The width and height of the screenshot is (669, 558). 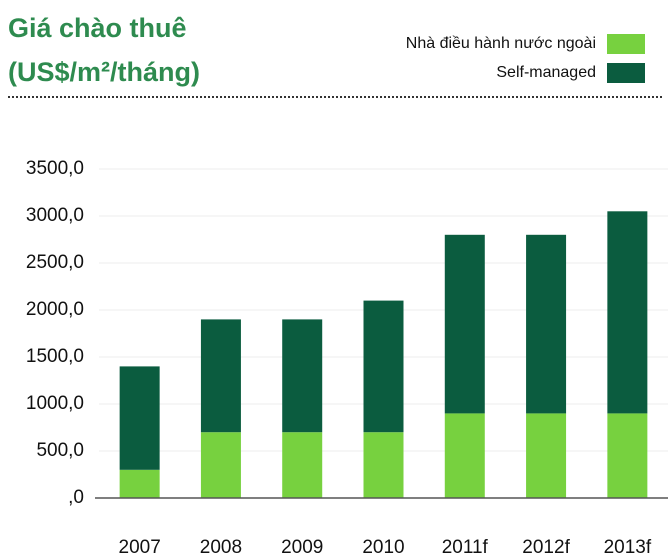 What do you see at coordinates (140, 547) in the screenshot?
I see `x-tick-label: 2007` at bounding box center [140, 547].